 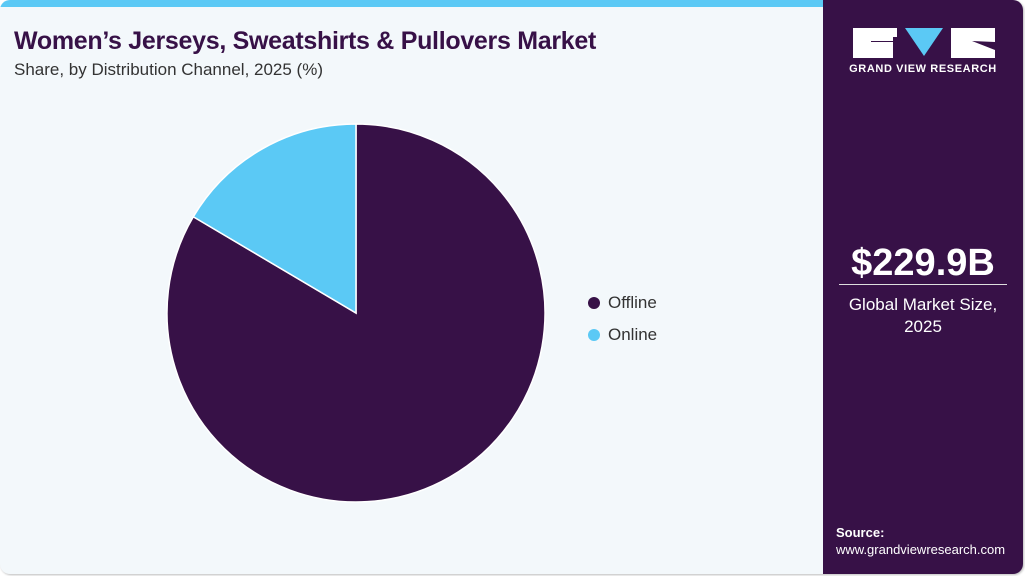 What do you see at coordinates (594, 335) in the screenshot?
I see `legend-dot-online` at bounding box center [594, 335].